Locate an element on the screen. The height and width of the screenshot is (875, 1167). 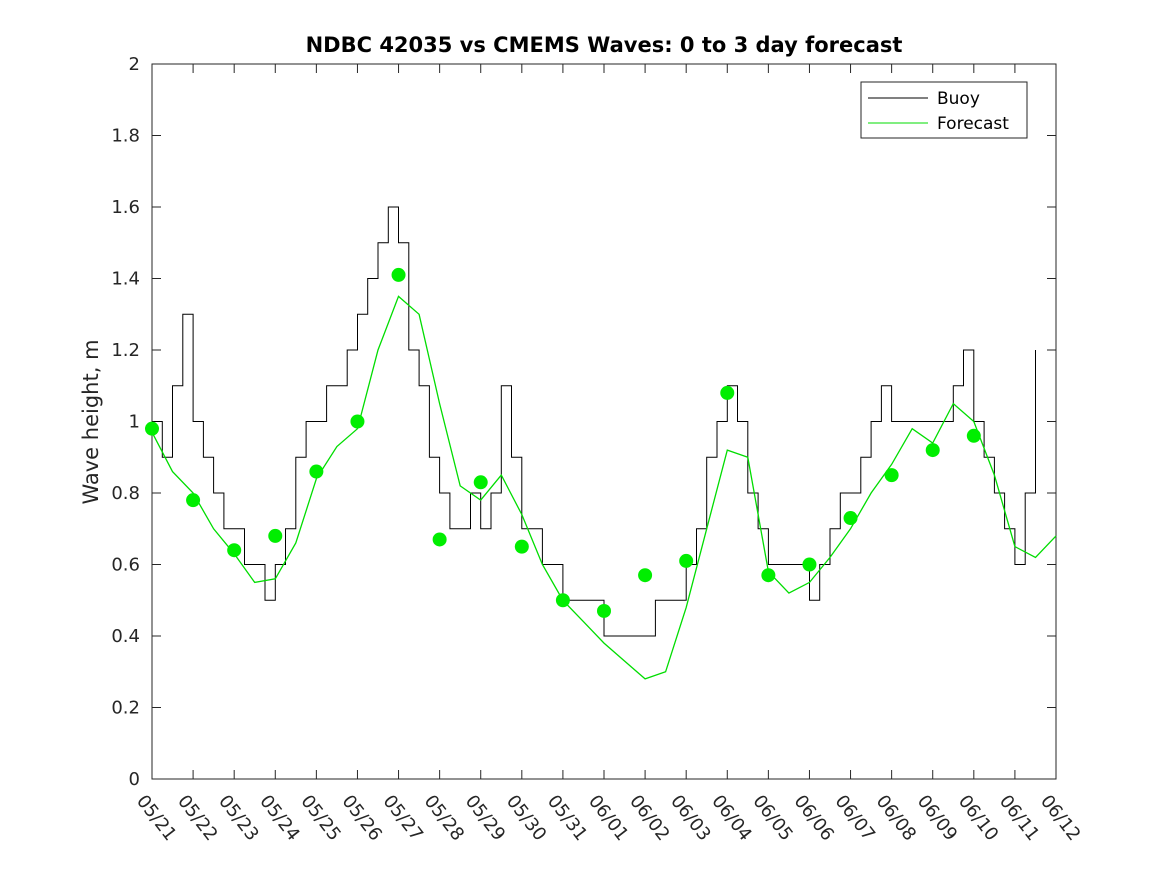
y-tick-label: 0.6 is located at coordinates (125, 565).